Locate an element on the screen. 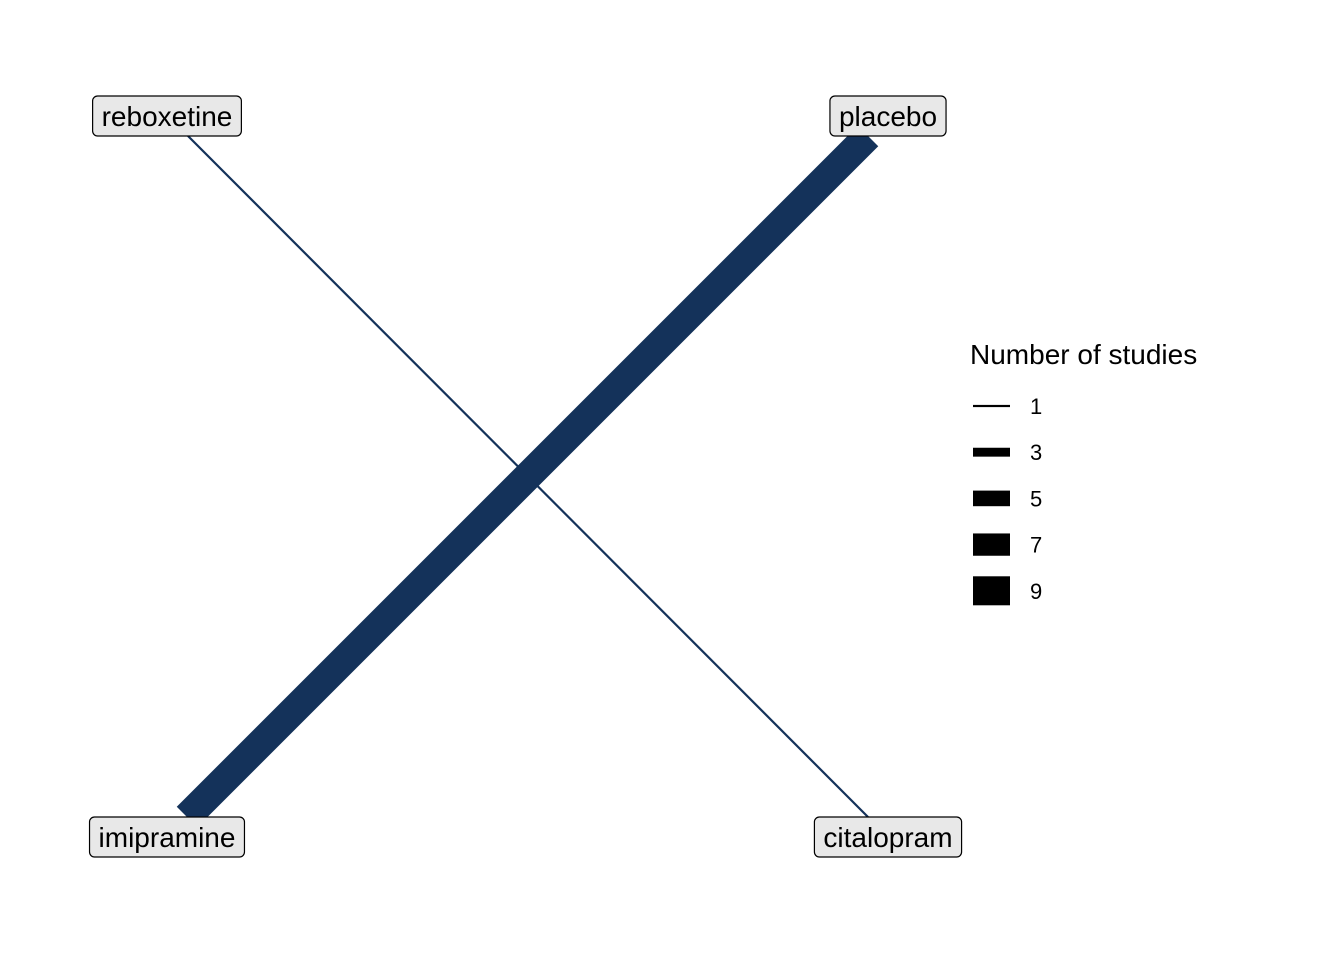  legend-label-7: 7 is located at coordinates (1036, 545).